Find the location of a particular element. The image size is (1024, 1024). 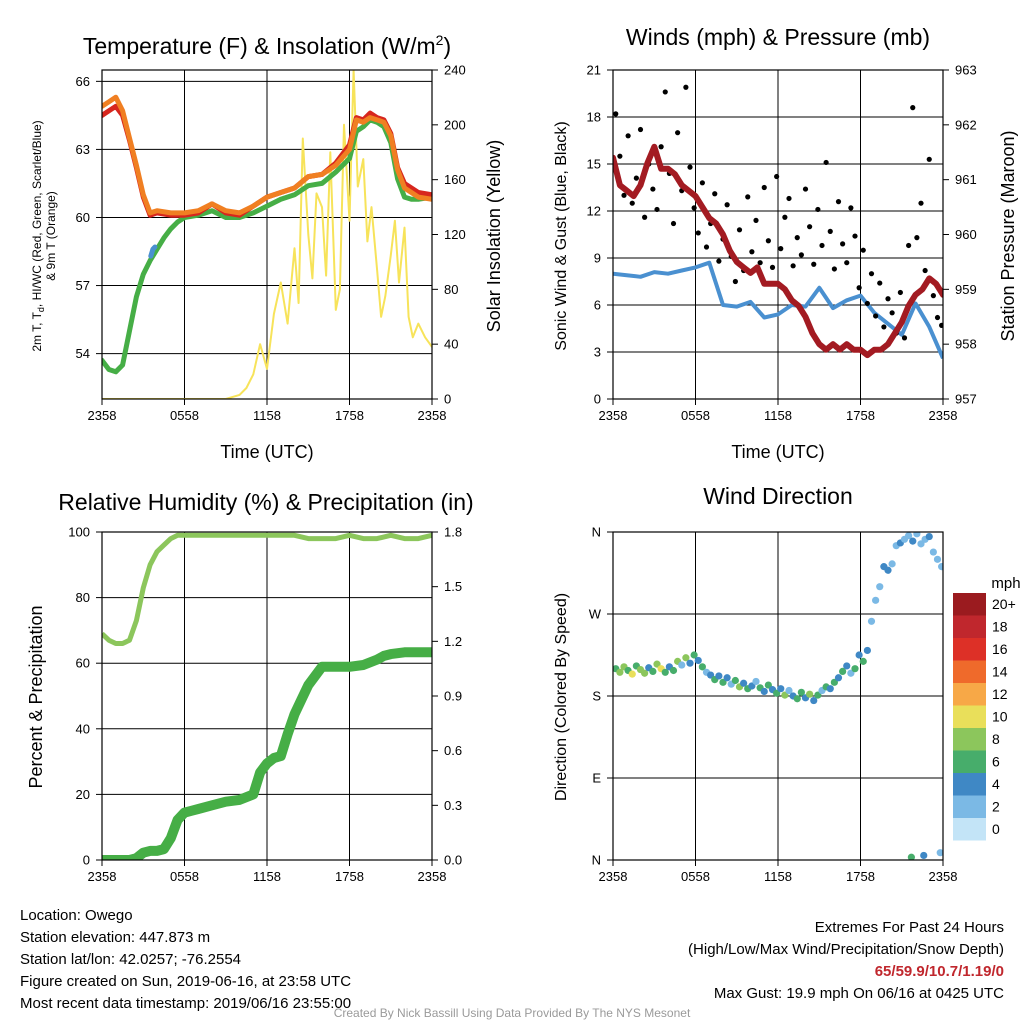

temperature-y-axis-label-line2: & 9m T (Orange) is located at coordinates (51, 236).